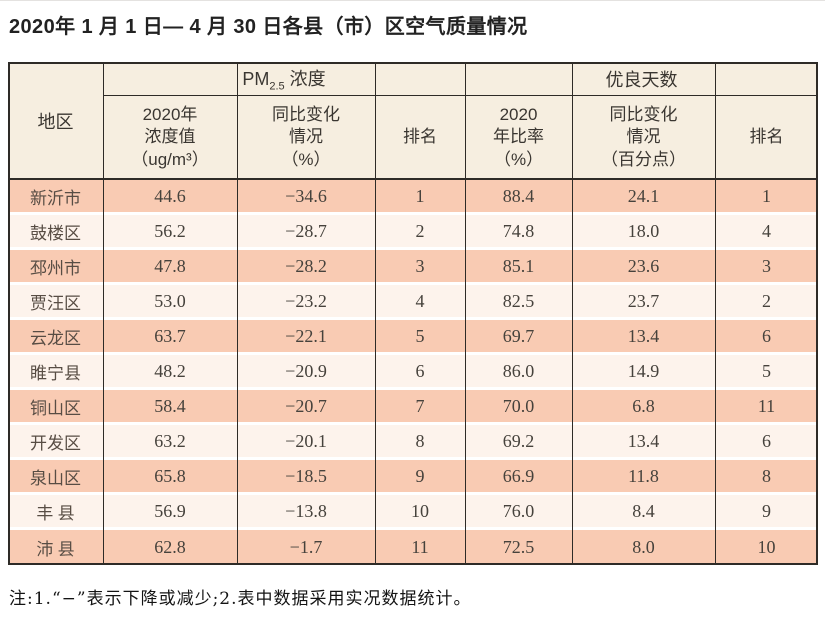 The width and height of the screenshot is (825, 620). Describe the element at coordinates (55, 442) in the screenshot. I see `cell-region: 开发区` at that location.